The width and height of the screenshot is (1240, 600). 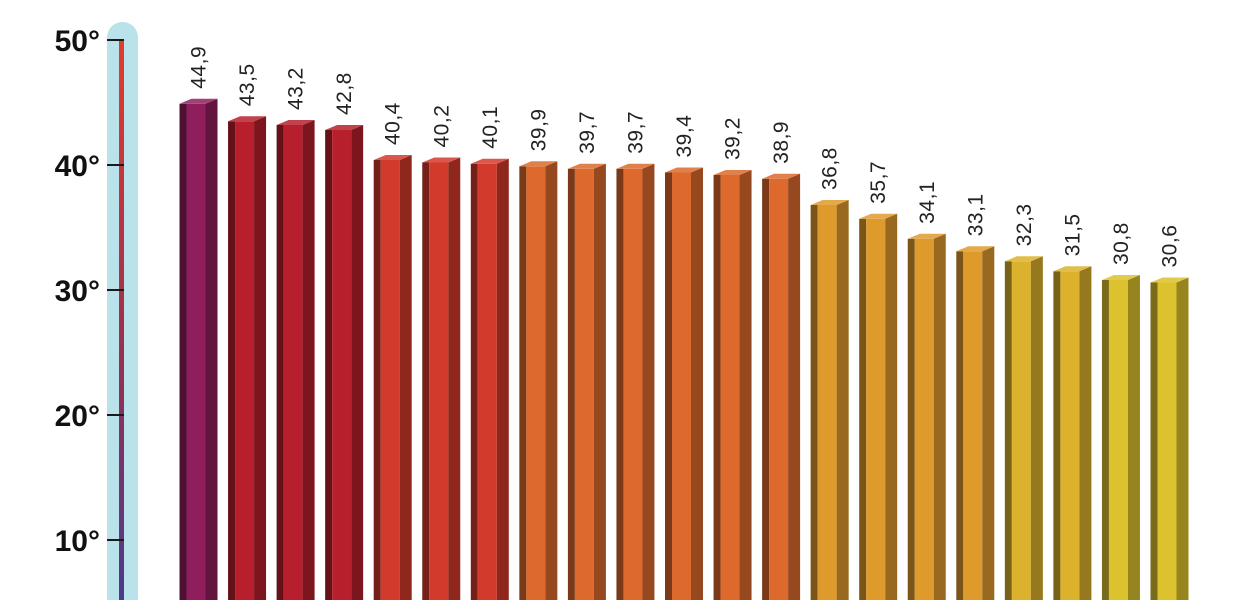 I want to click on bar-value-label: 43,2, so click(x=296, y=88).